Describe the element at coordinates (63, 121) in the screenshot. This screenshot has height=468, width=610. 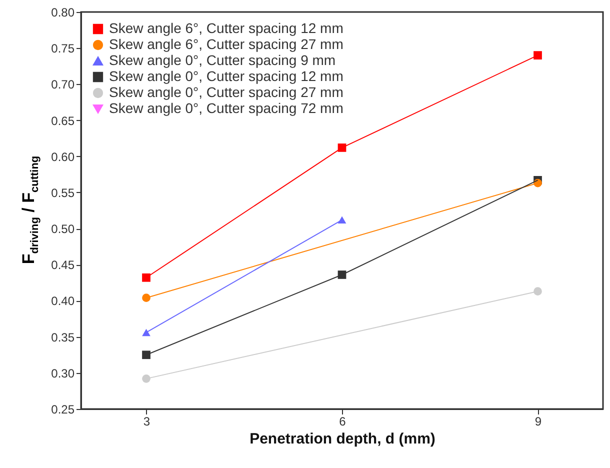
I see `y-tick-label: 0.65` at that location.